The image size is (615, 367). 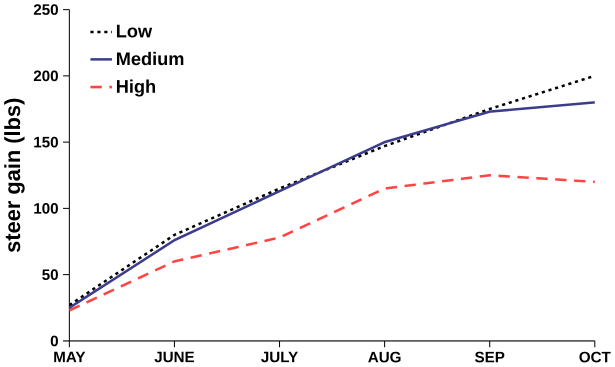 I want to click on x-tick-label: JUNE, so click(x=174, y=357).